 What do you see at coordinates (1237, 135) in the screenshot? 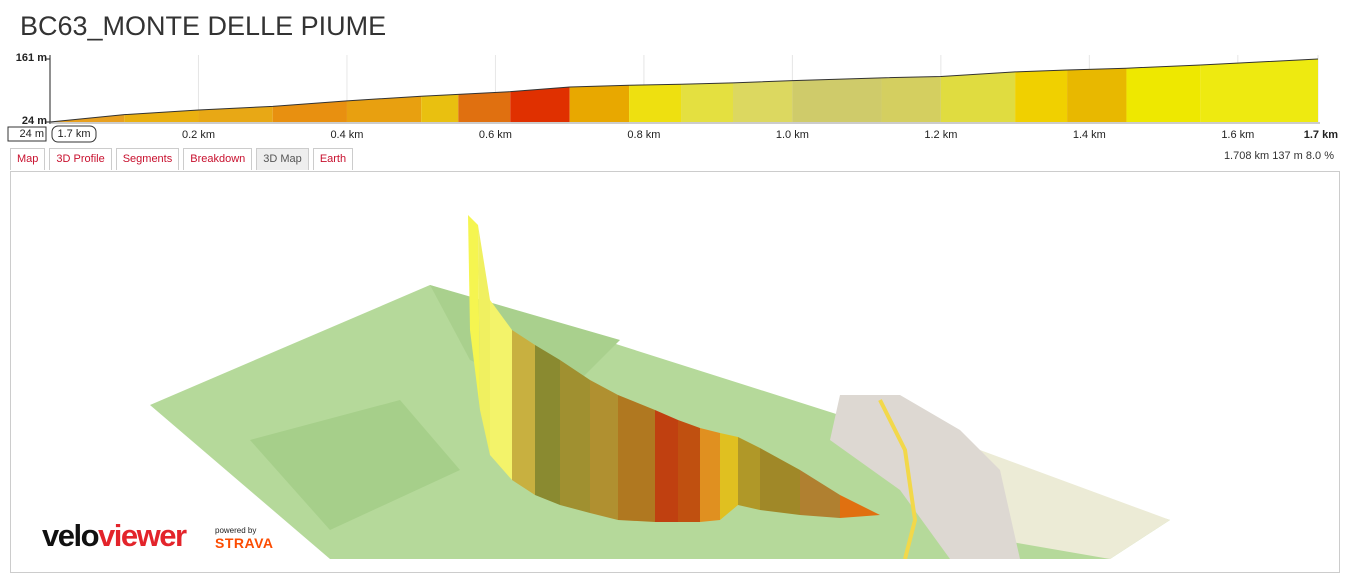
I see `x-tick-label: 1.6 km` at bounding box center [1237, 135].